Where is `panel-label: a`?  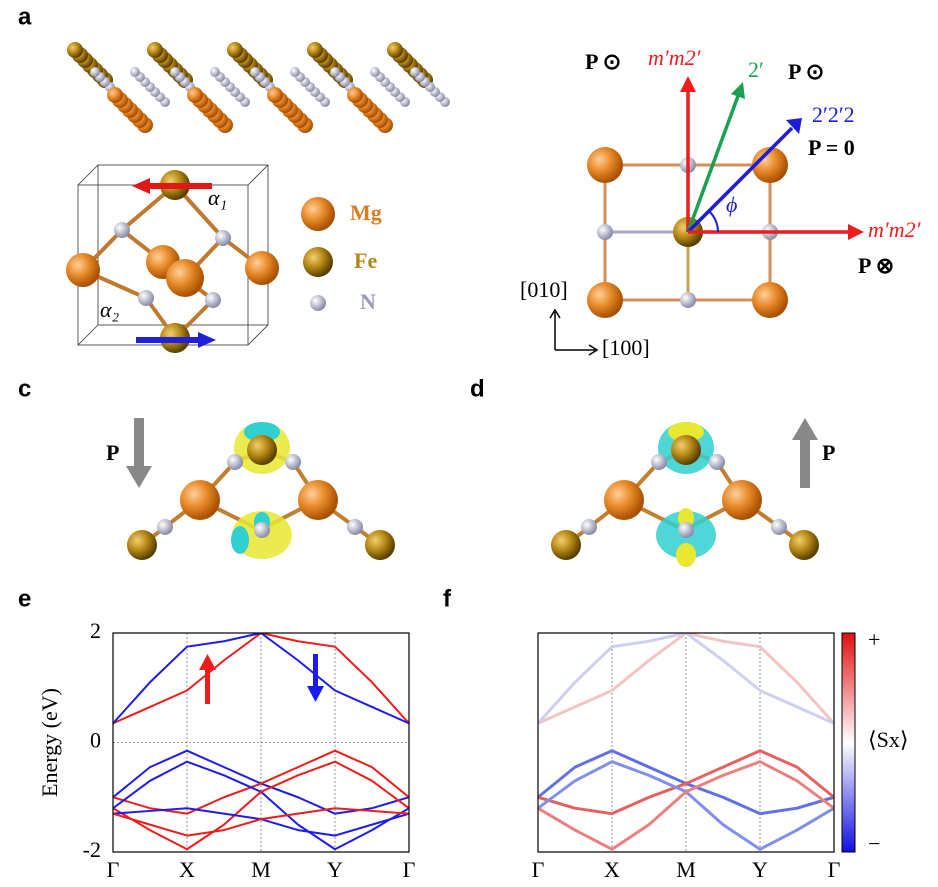
panel-label: a is located at coordinates (25, 16).